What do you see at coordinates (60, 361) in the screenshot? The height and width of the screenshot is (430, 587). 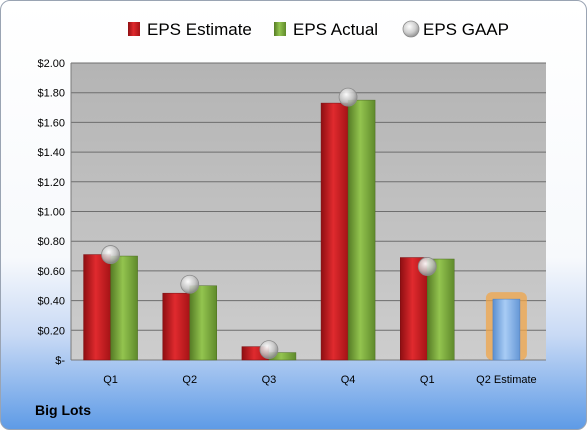 I see `y-tick-label: $-` at bounding box center [60, 361].